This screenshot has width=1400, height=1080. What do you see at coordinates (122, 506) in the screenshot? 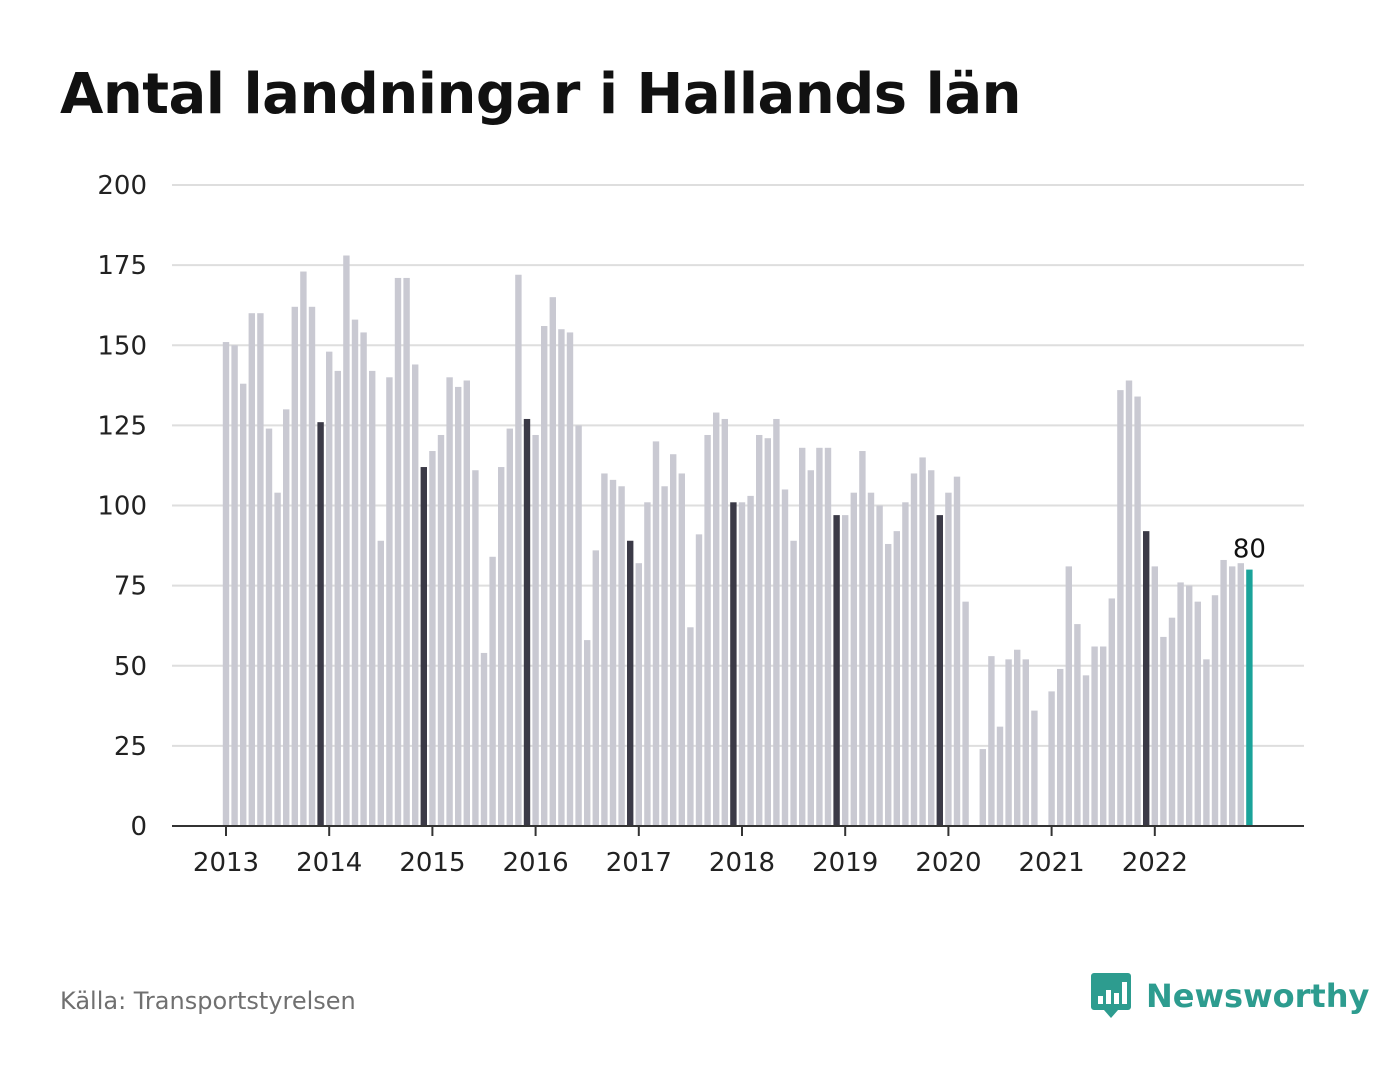
I see `y-axis-tick-labels: 0 25 50 75 100 125 150 175 200` at bounding box center [122, 506].